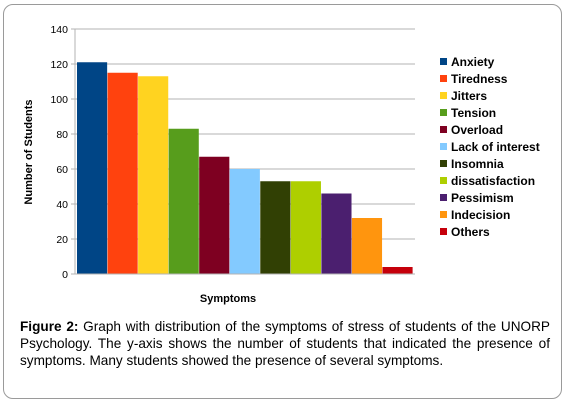  What do you see at coordinates (477, 164) in the screenshot?
I see `legend-label: Insomnia` at bounding box center [477, 164].